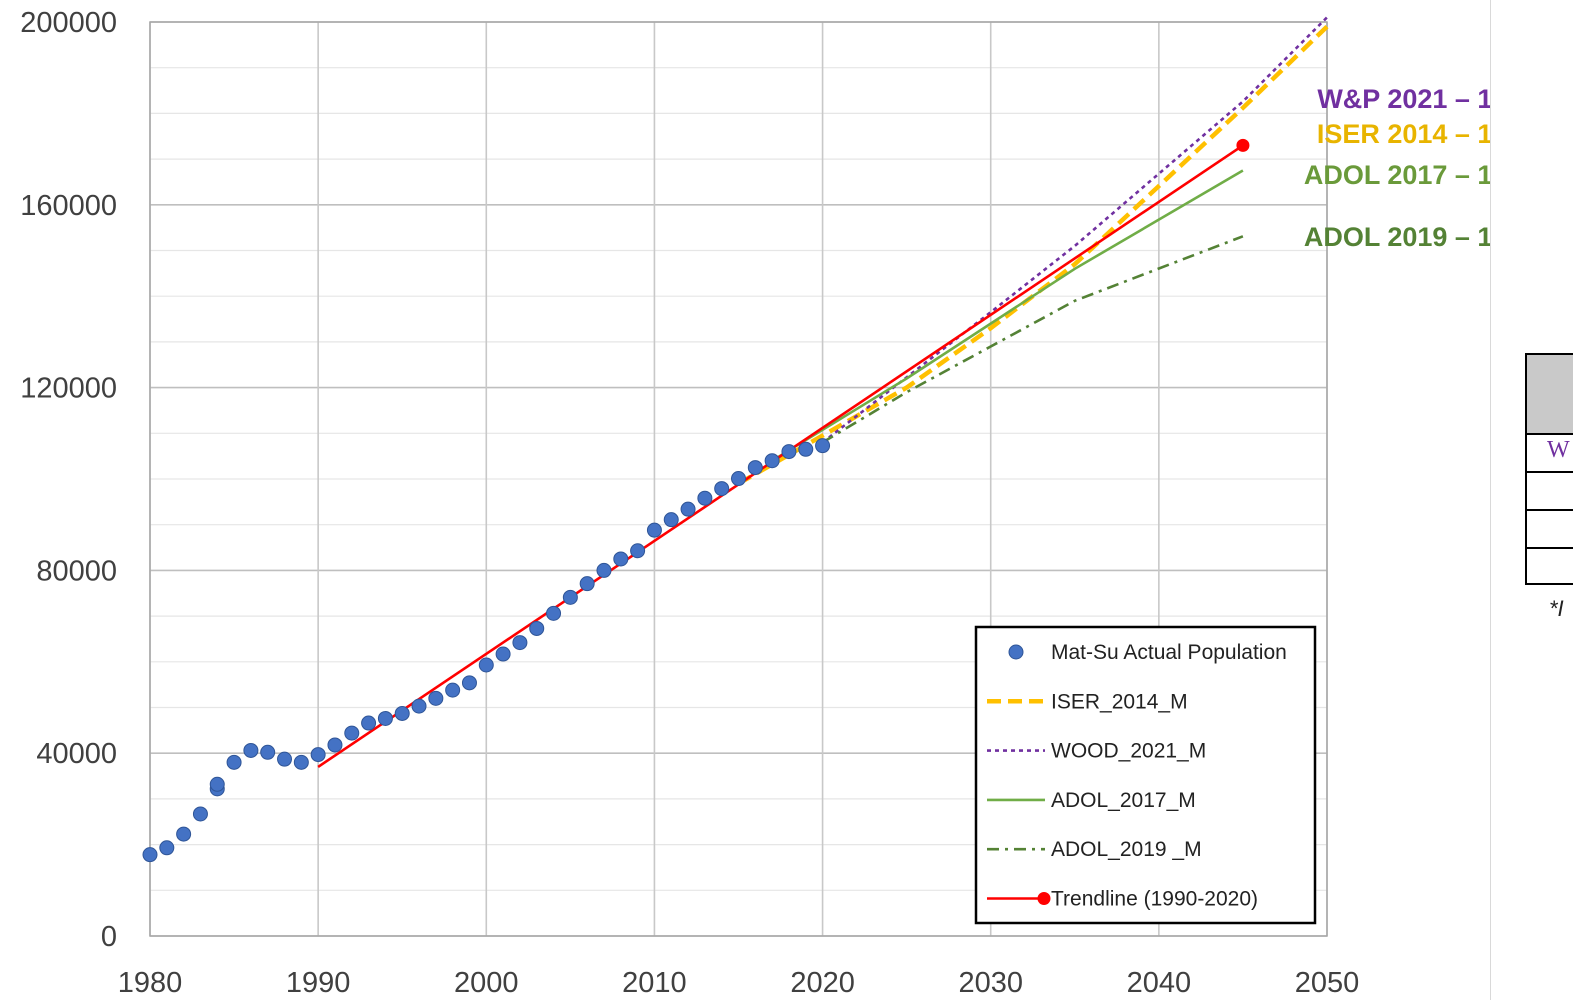 The width and height of the screenshot is (1573, 1000). I want to click on y-tick-label: 160000, so click(68, 206).